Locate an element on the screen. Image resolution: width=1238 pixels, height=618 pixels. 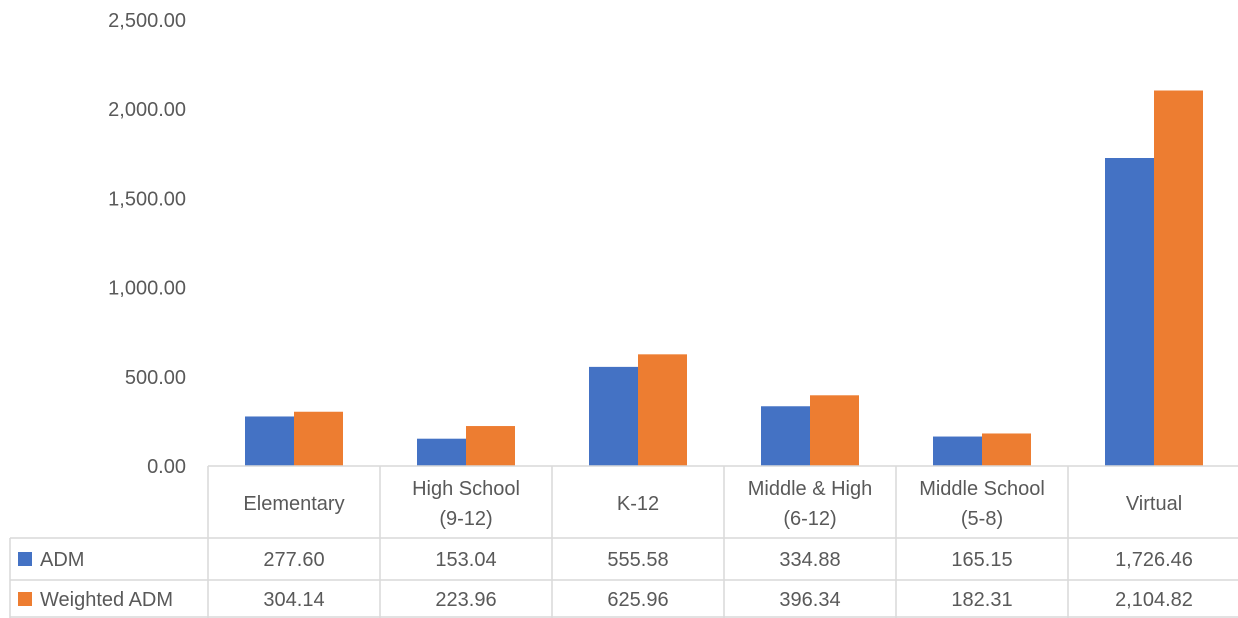
legend-label: Weighted ADM is located at coordinates (106, 600).